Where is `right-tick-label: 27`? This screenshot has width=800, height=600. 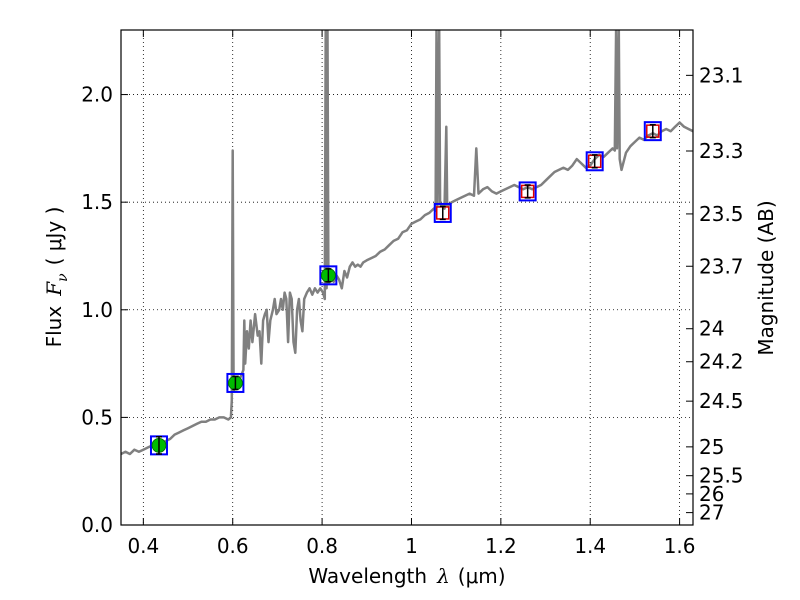
right-tick-label: 27 is located at coordinates (711, 513).